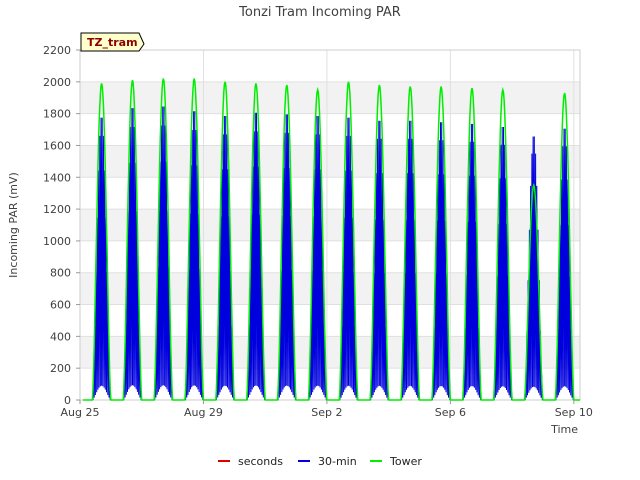 This screenshot has width=640, height=480. What do you see at coordinates (13, 225) in the screenshot?
I see `y-axis-label: Incoming PAR (mV)` at bounding box center [13, 225].